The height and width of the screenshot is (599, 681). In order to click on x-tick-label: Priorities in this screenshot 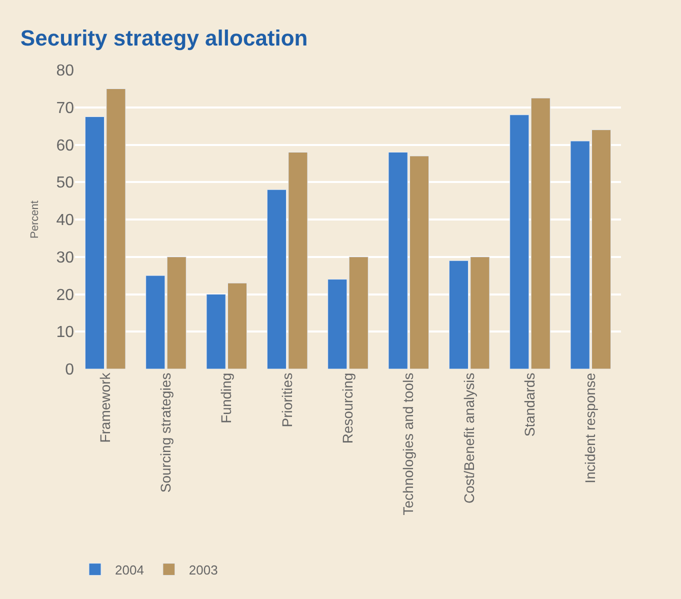, I will do `click(286, 400)`.